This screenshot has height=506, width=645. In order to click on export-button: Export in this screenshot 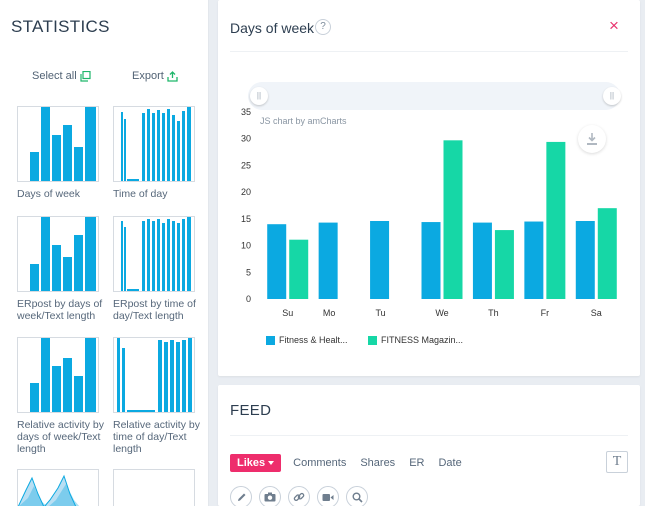, I will do `click(155, 76)`.